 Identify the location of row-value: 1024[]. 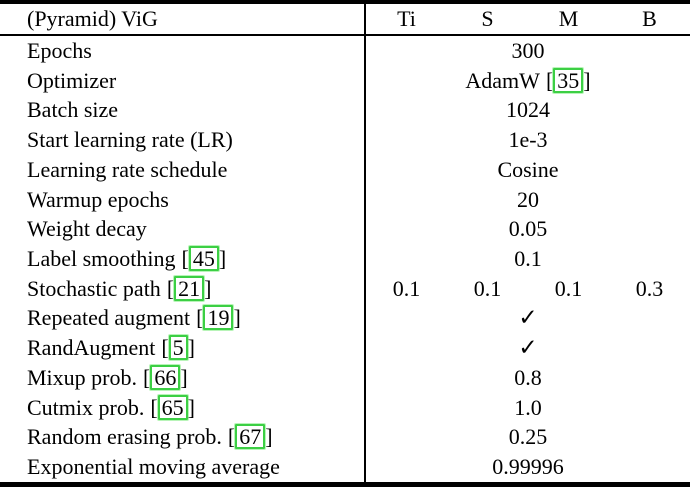
(528, 110).